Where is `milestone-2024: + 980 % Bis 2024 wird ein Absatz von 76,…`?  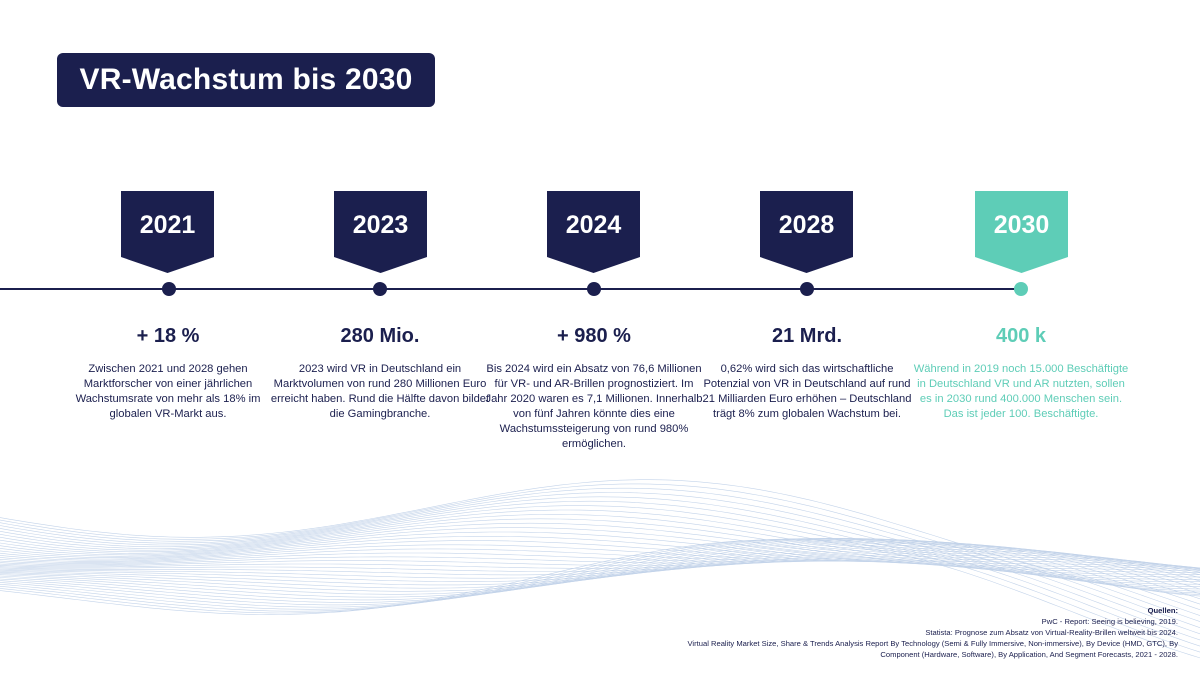
milestone-2024: + 980 % Bis 2024 wird ein Absatz von 76,… is located at coordinates (594, 387).